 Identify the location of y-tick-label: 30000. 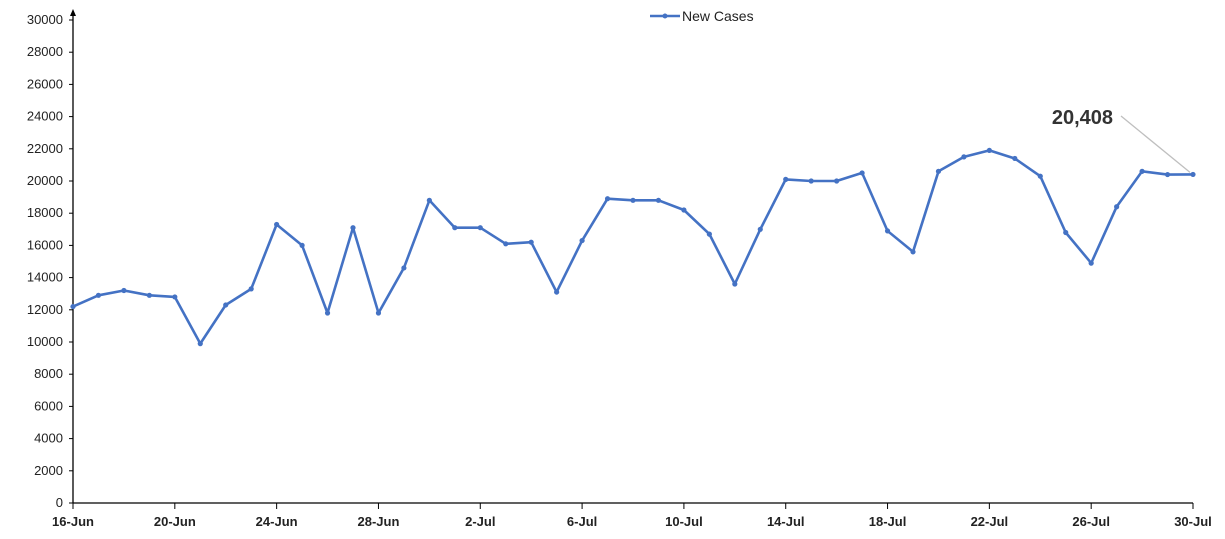
(45, 19).